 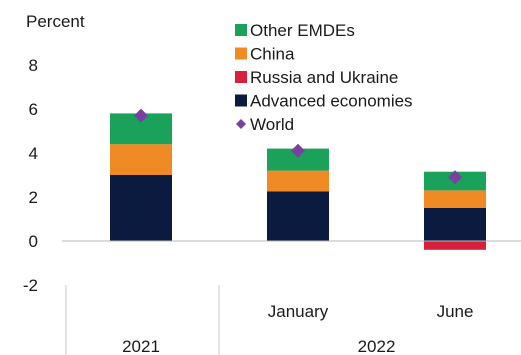 I want to click on legend-swatch-russia-and-ukraine, so click(x=241, y=77).